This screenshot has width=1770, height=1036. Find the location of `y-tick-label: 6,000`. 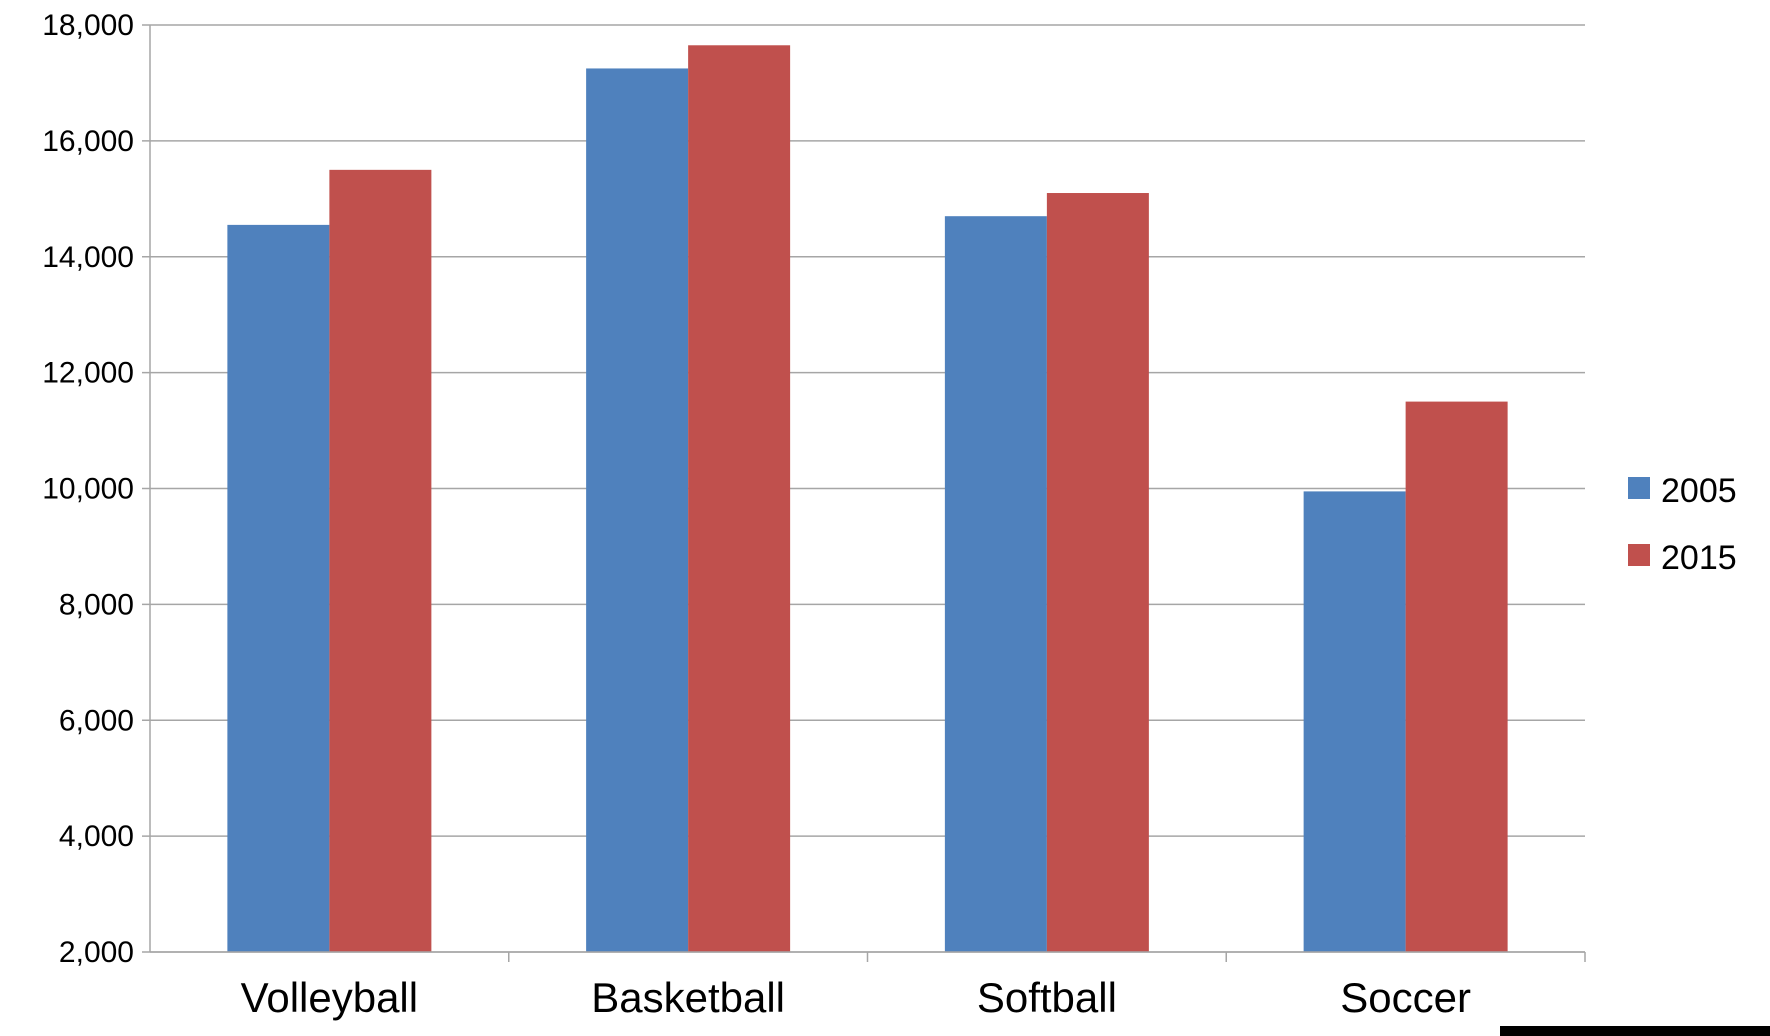

y-tick-label: 6,000 is located at coordinates (96, 720).